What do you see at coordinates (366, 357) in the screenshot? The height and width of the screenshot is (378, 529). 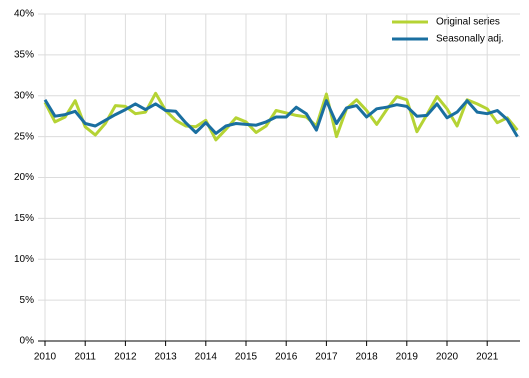 I see `x-tick-label: 2018` at bounding box center [366, 357].